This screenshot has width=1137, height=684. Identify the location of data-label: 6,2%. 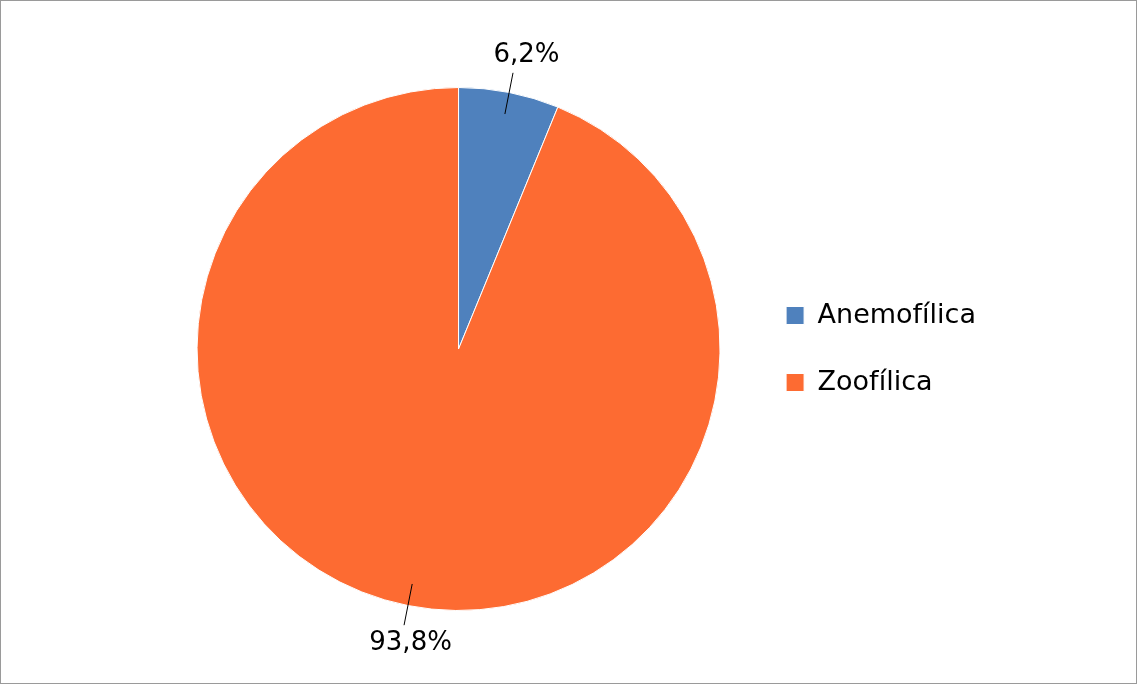
(526, 52).